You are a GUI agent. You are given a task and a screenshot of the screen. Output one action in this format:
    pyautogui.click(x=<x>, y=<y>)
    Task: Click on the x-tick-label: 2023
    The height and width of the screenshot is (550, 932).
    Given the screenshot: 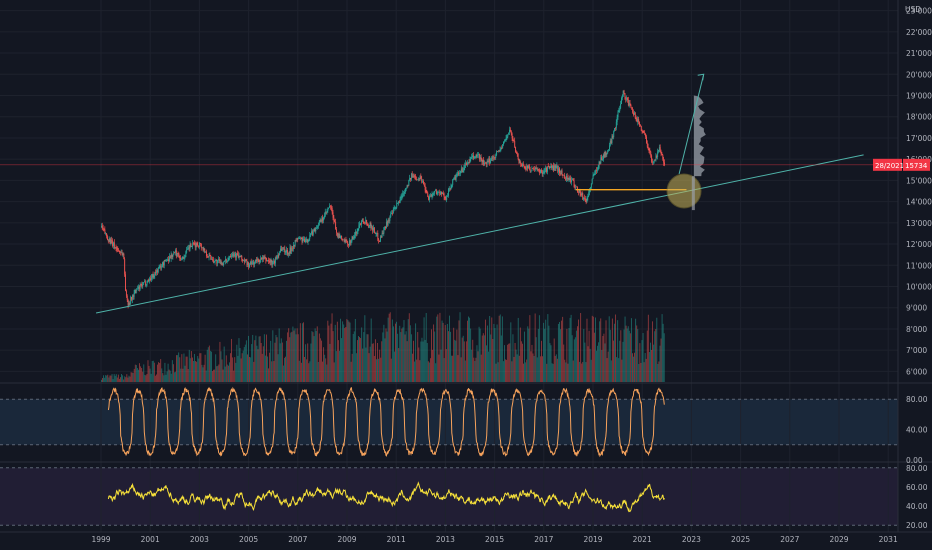 What is the action you would take?
    pyautogui.click(x=691, y=539)
    